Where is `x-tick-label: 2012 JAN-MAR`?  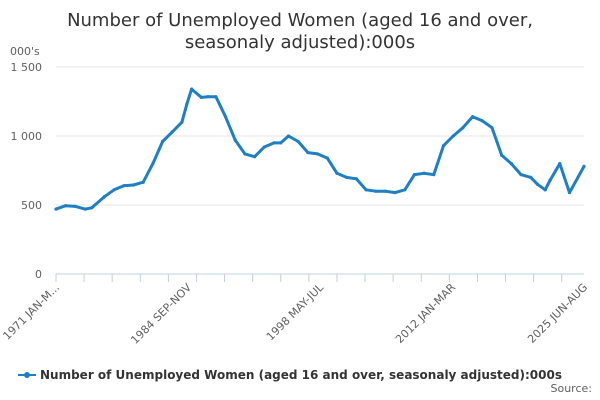 x-tick-label: 2012 JAN-MAR is located at coordinates (425, 313).